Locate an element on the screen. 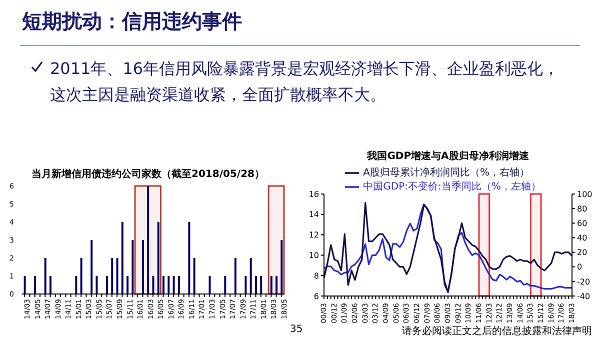 Image resolution: width=600 pixels, height=338 pixels. y2-tick-label: 80 is located at coordinates (582, 209).